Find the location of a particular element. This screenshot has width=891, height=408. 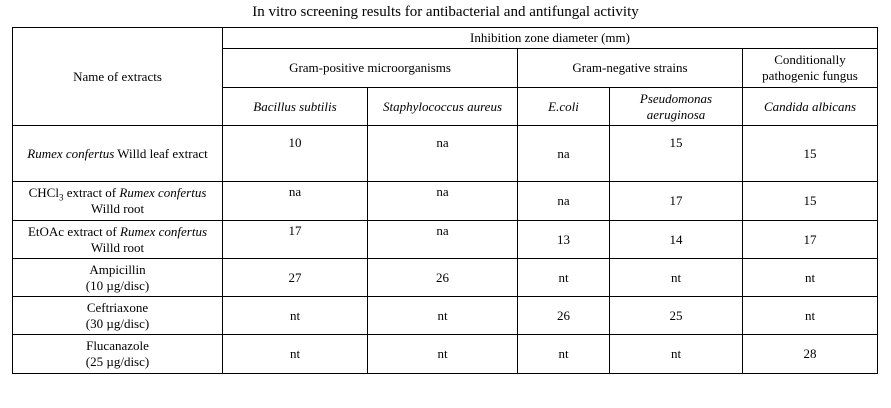

extract-name-line: Flucanazole is located at coordinates (117, 345).